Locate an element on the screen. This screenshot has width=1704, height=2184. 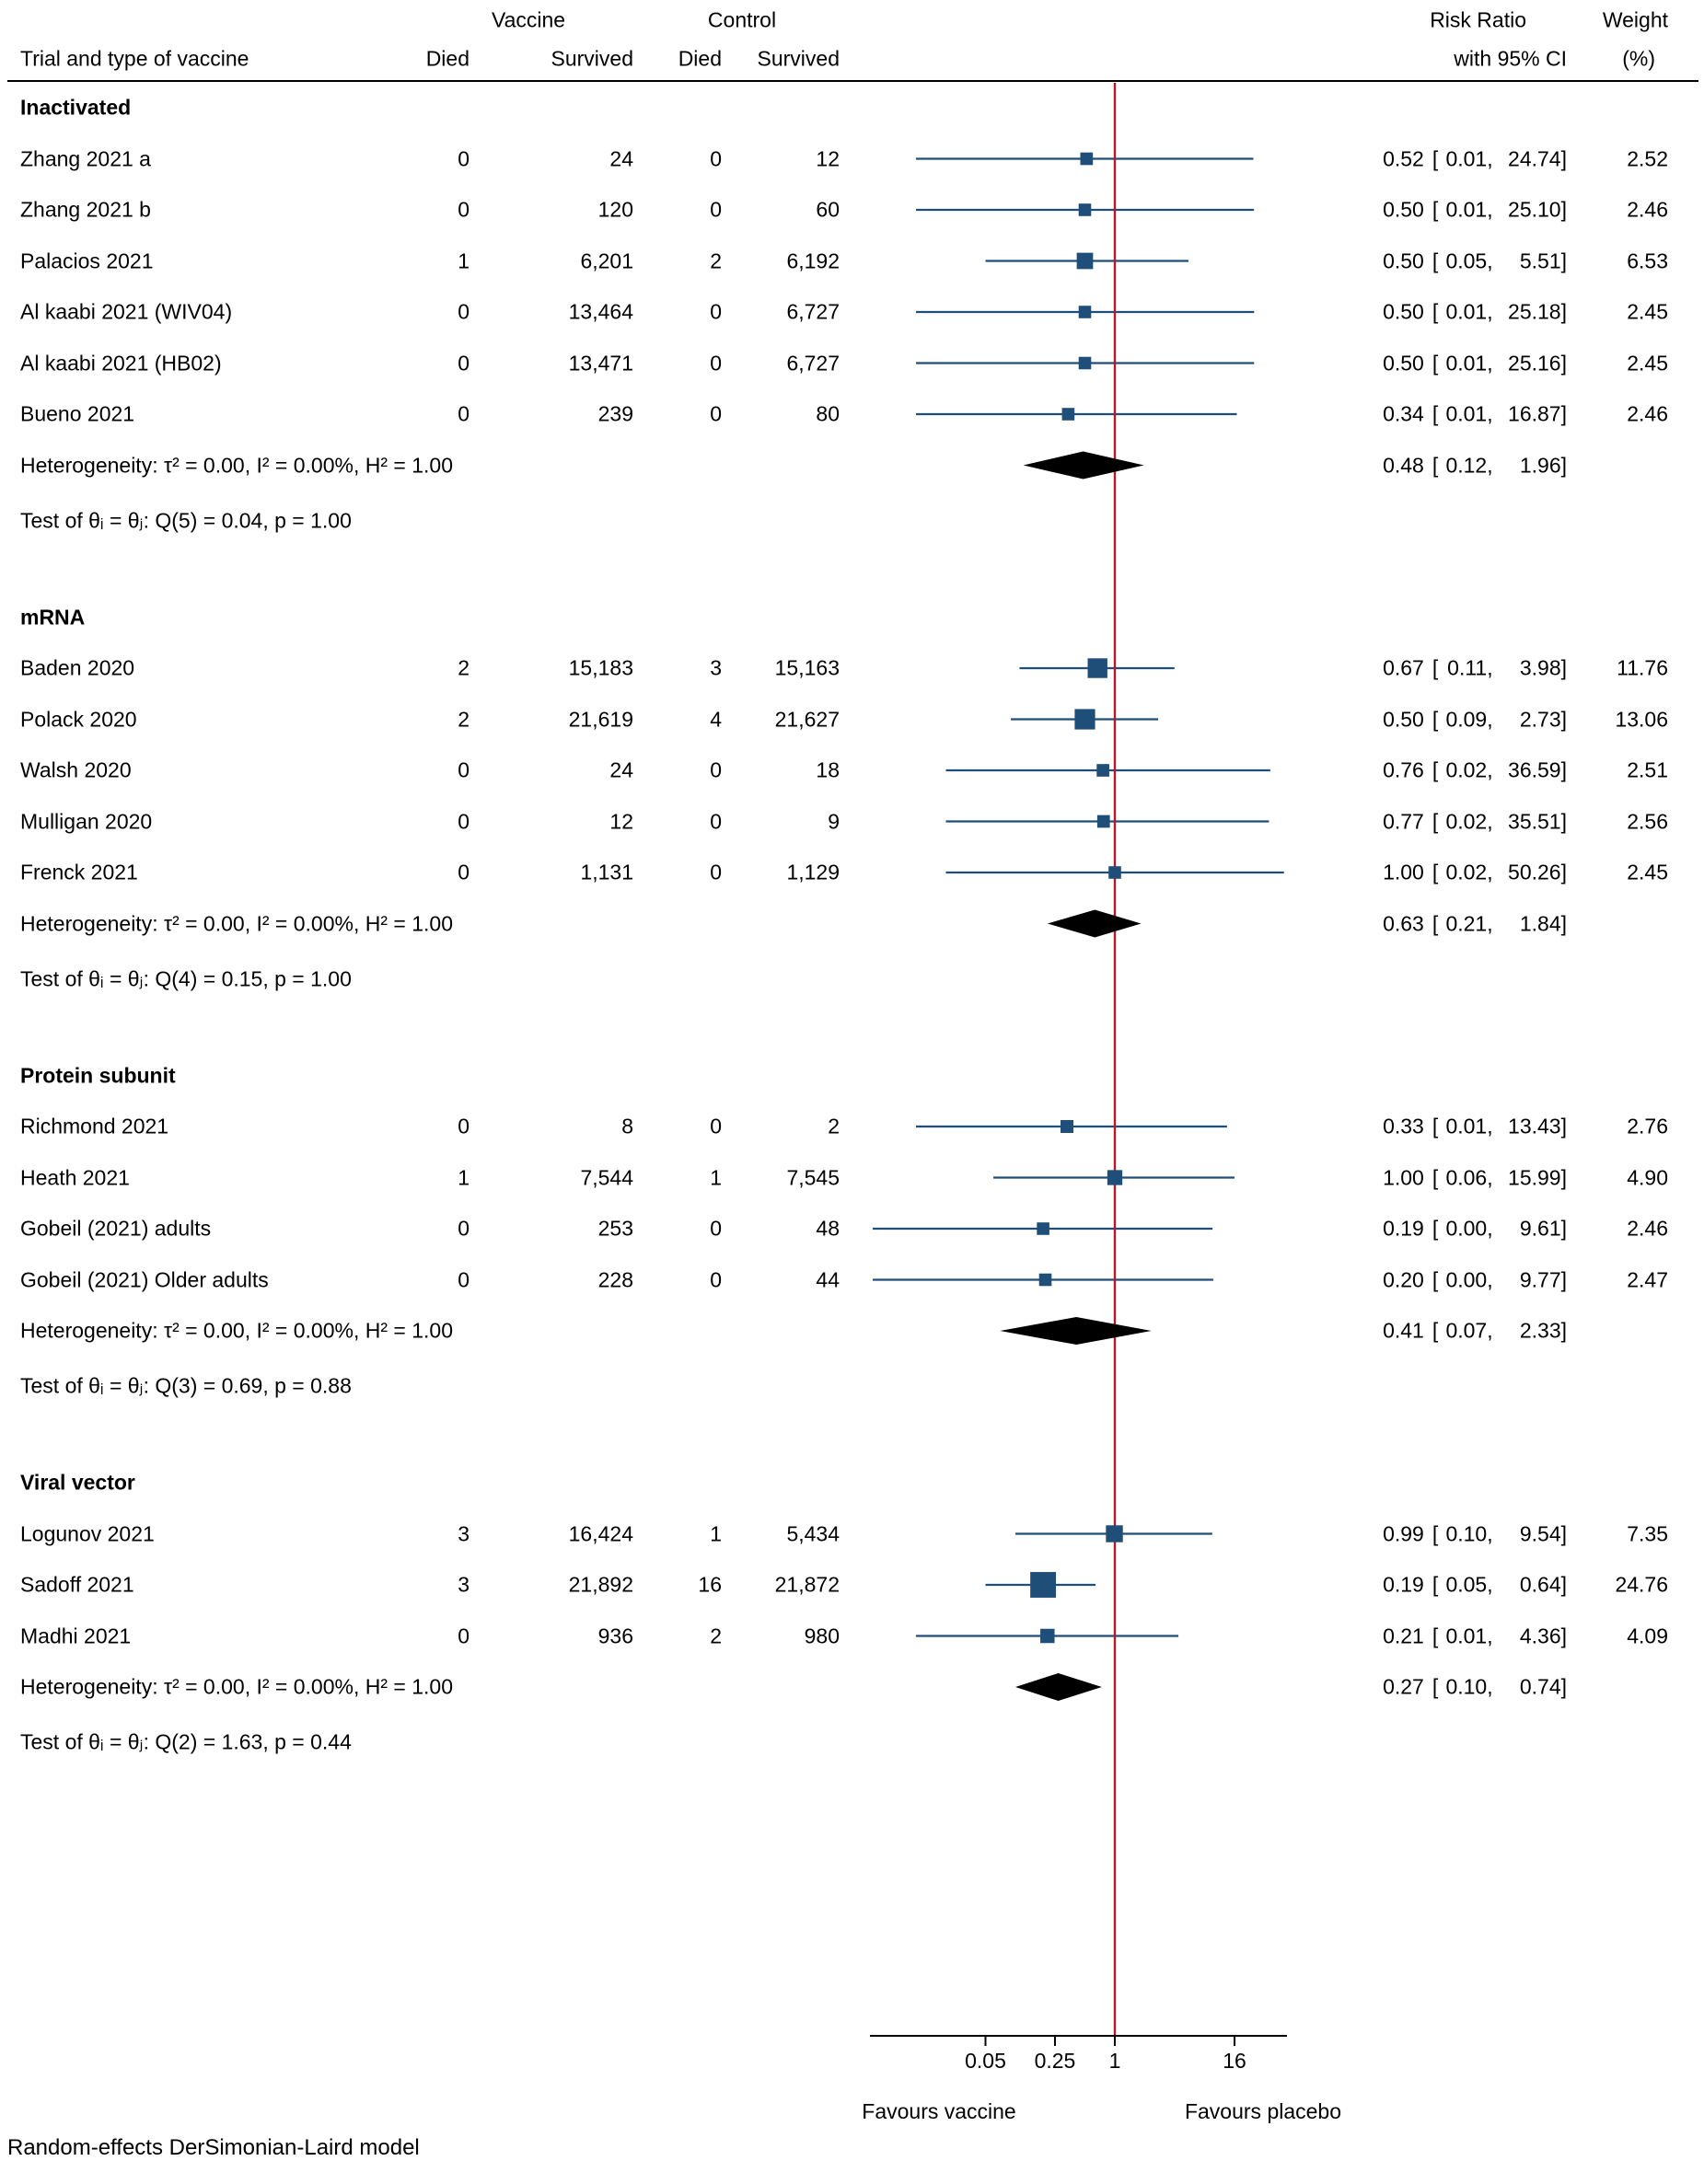
rr-estimate: 0.76 is located at coordinates (1403, 769).